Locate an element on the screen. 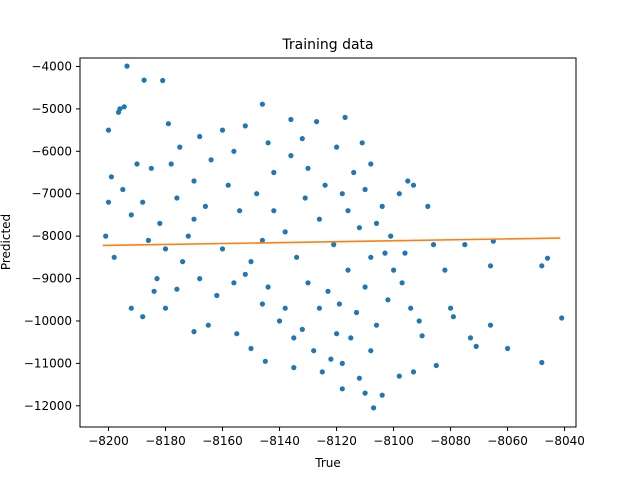 This screenshot has width=640, height=480. y-tick-label: −8000 is located at coordinates (51, 236).